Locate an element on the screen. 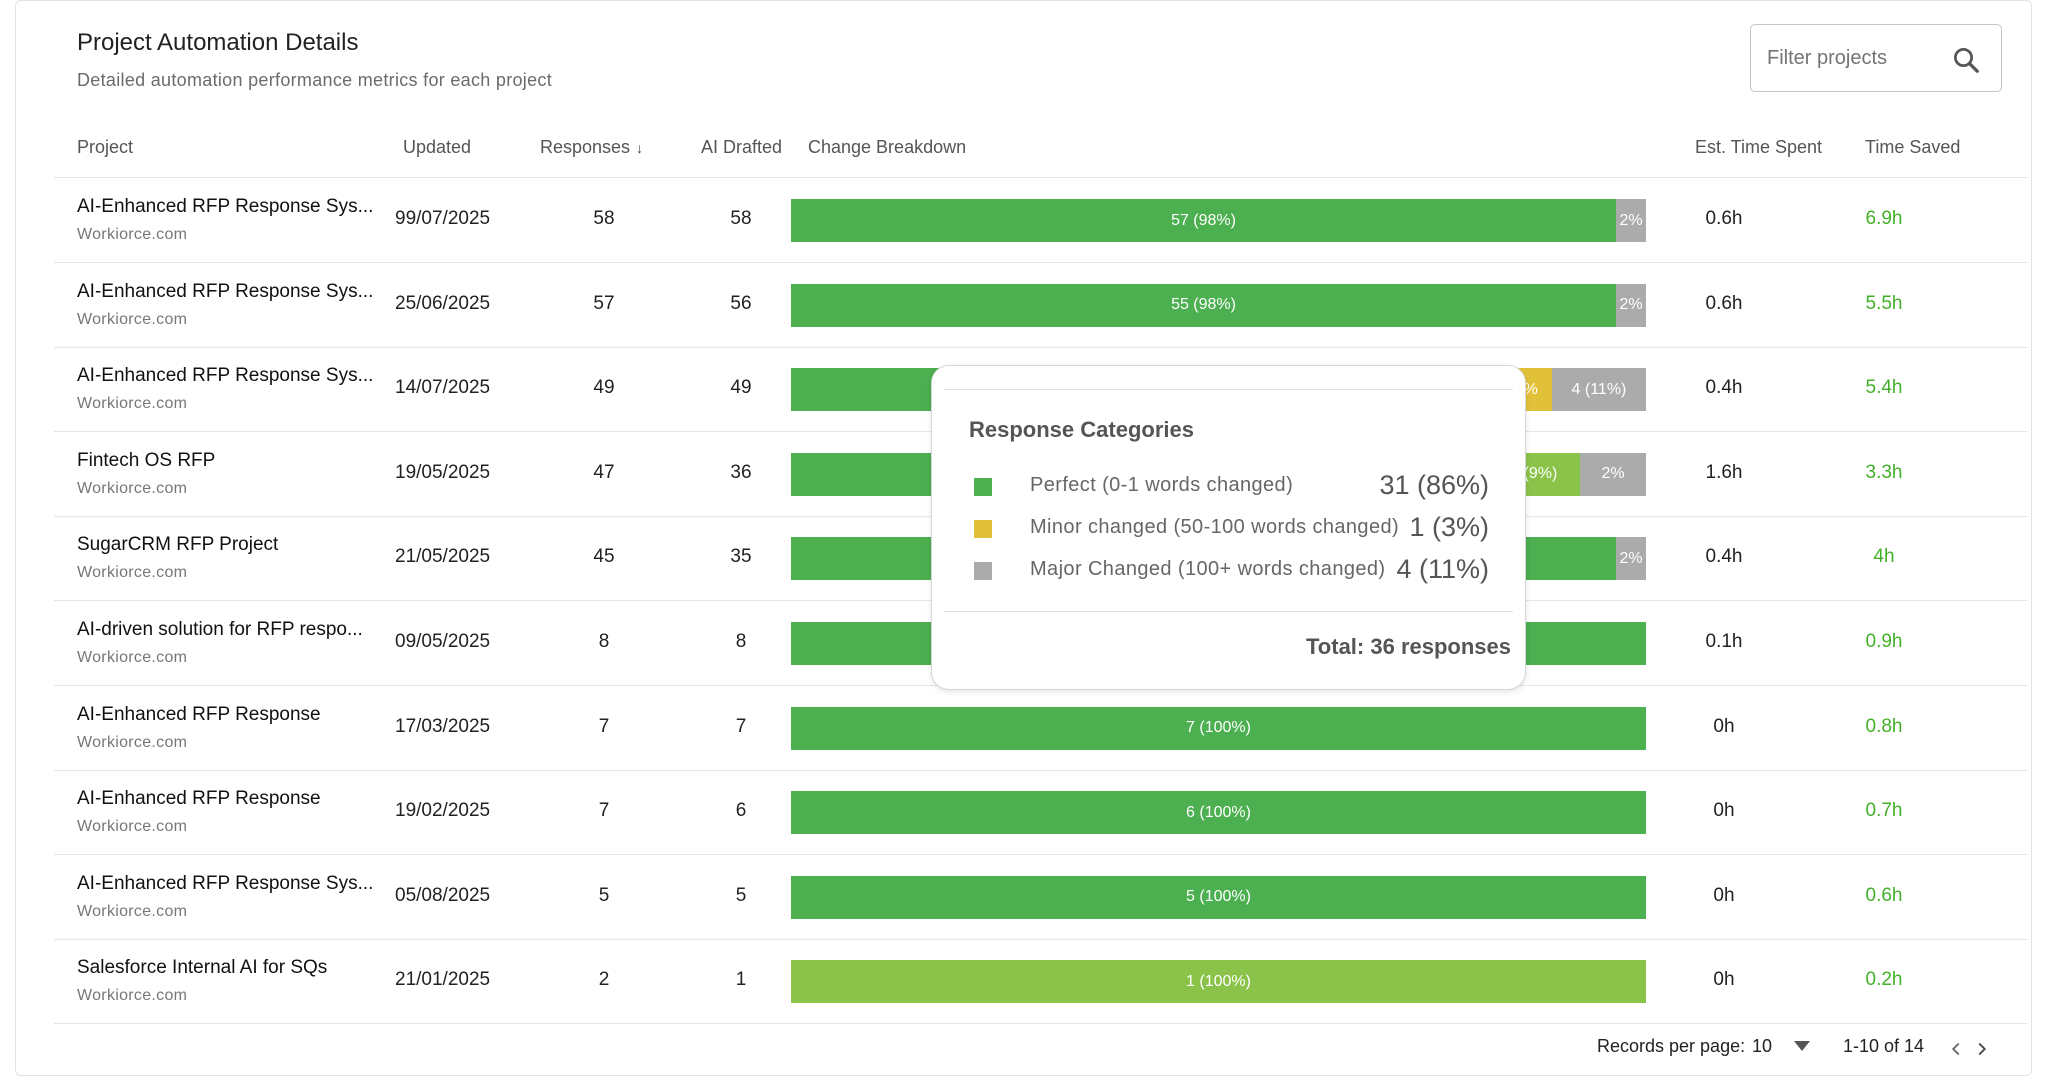 Image resolution: width=2048 pixels, height=1076 pixels. project-name: SugarCRM RFP Project is located at coordinates (178, 545).